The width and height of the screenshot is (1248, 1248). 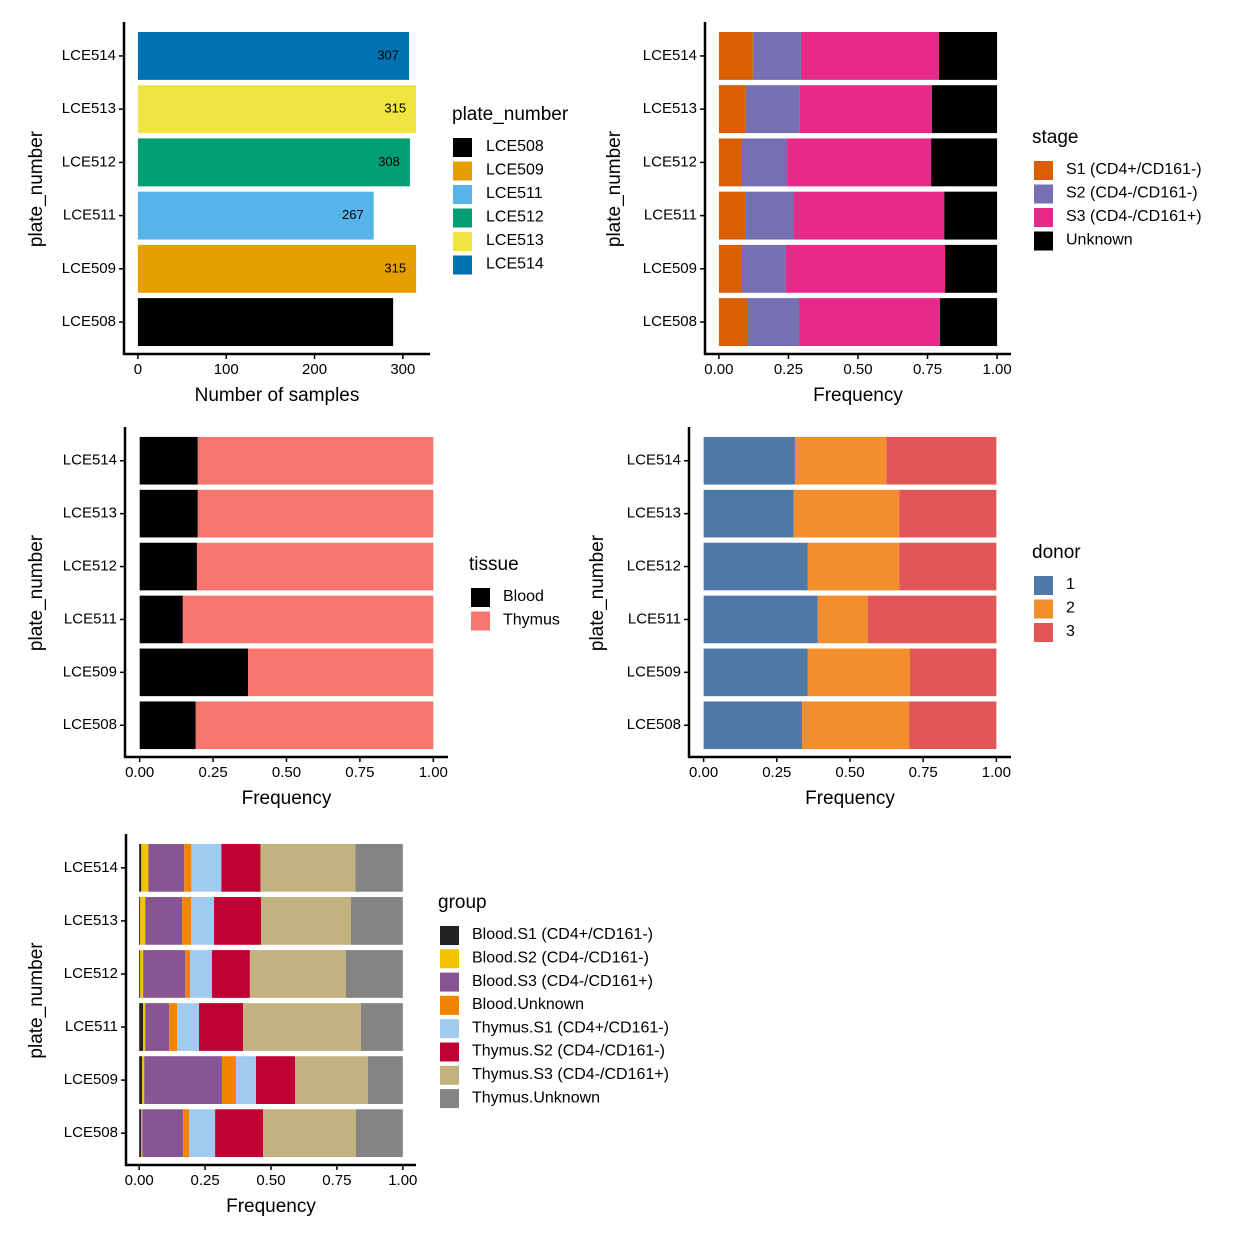 I want to click on x-tick-label: 200, so click(x=314, y=369).